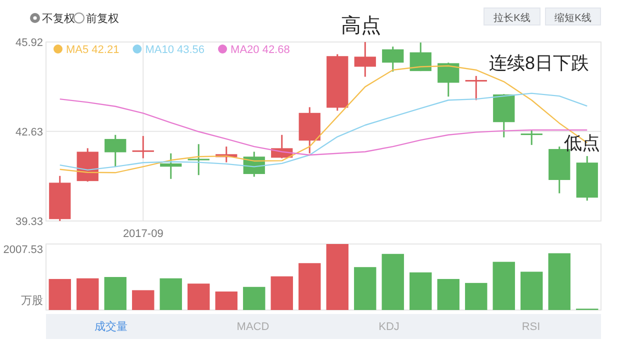 This screenshot has height=348, width=620. I want to click on text: 不复权, so click(58, 19).